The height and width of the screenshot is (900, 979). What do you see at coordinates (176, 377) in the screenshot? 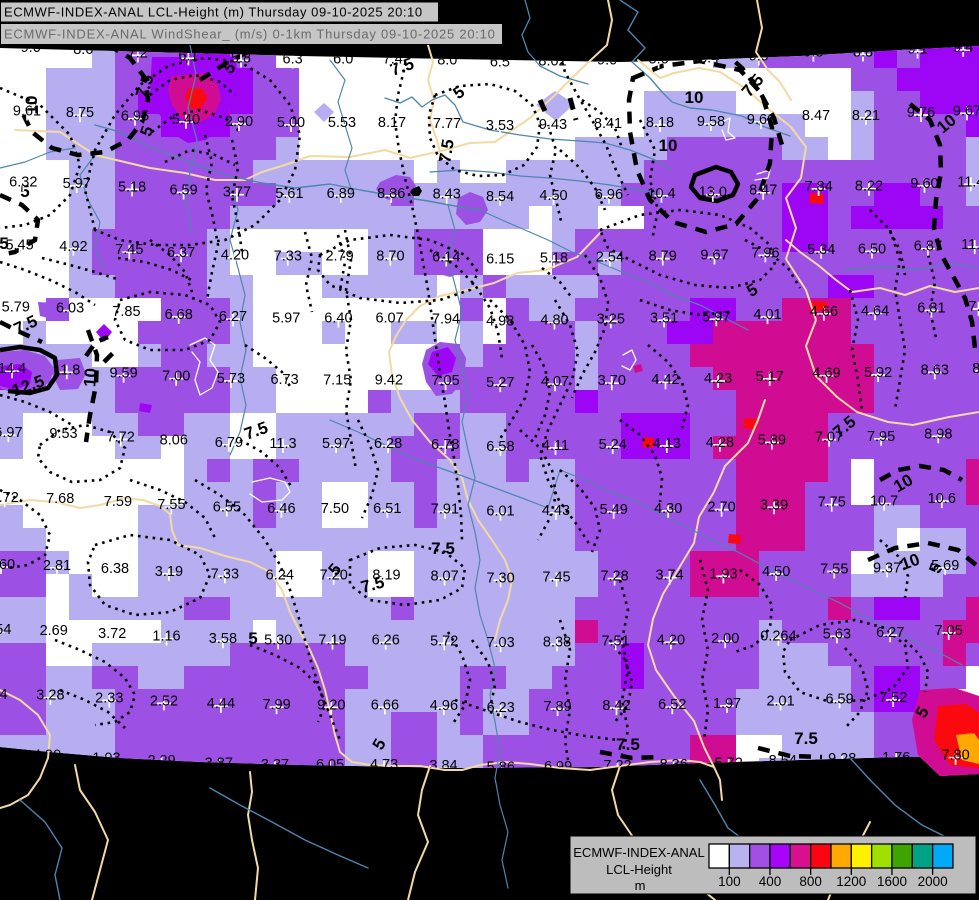
I see `svg-text: 7.00` at bounding box center [176, 377].